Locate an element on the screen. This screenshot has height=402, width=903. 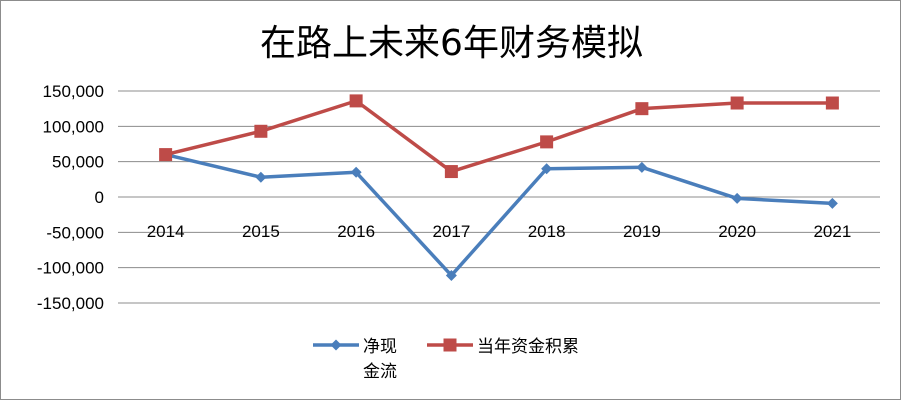
x-axis-tick-labels: 2014 2015 2016 2017 2018 2019 2020 2021 is located at coordinates (499, 231).